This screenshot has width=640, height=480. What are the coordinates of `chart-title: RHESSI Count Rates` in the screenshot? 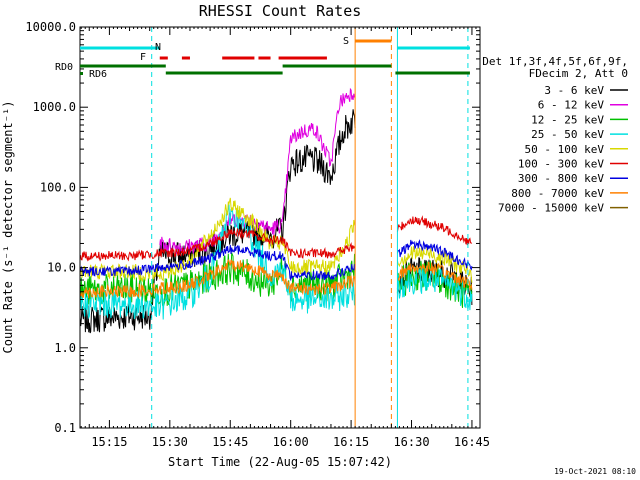 It's located at (280, 11).